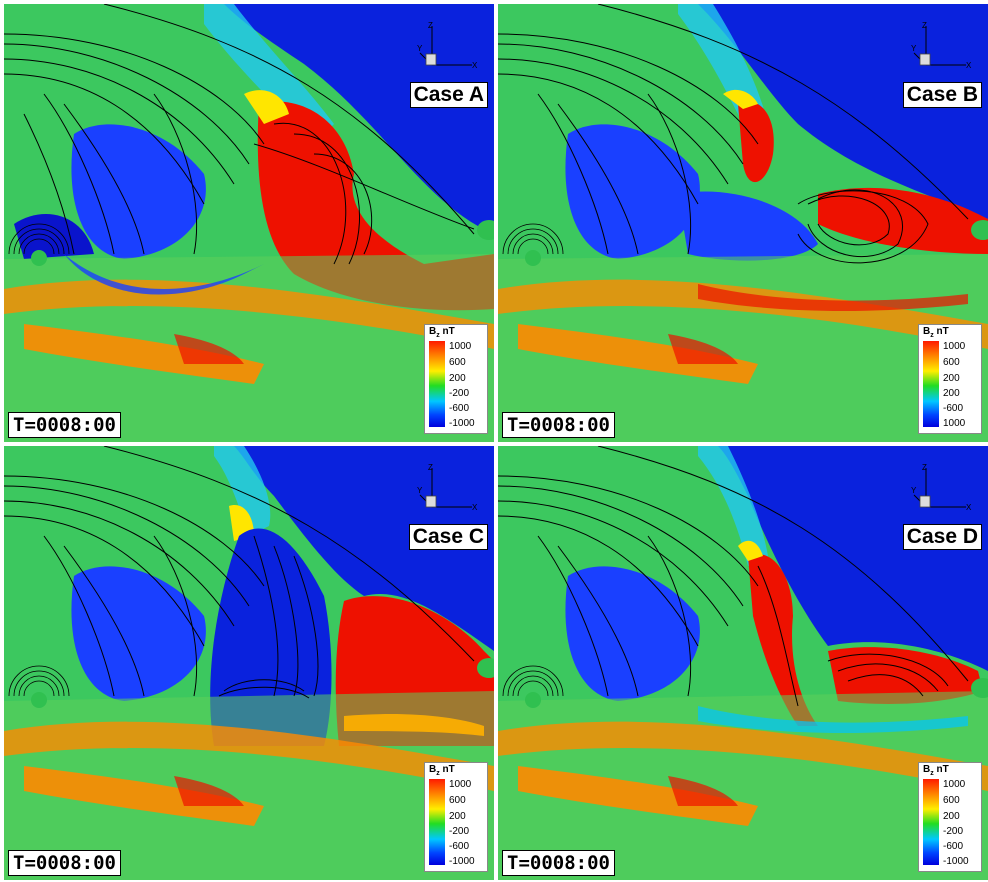 The image size is (988, 882). What do you see at coordinates (942, 95) in the screenshot?
I see `case-label: Case B` at bounding box center [942, 95].